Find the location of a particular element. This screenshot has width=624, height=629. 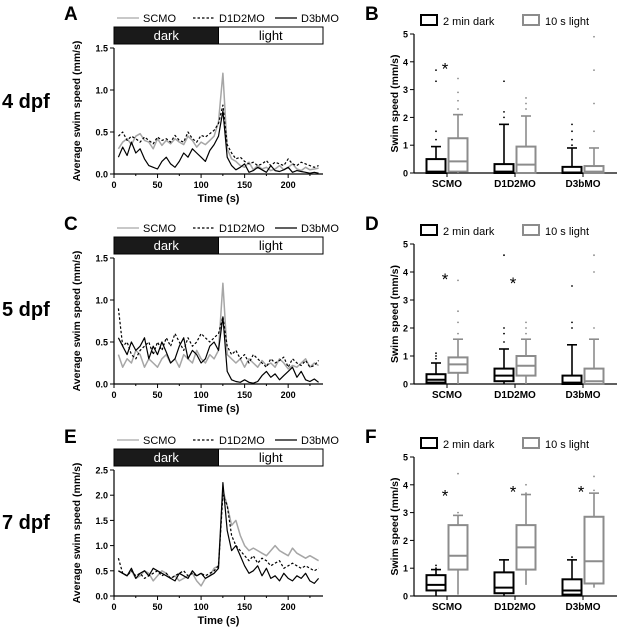

y-axis-title: Average swim speed (mm/s) is located at coordinates (77, 111).